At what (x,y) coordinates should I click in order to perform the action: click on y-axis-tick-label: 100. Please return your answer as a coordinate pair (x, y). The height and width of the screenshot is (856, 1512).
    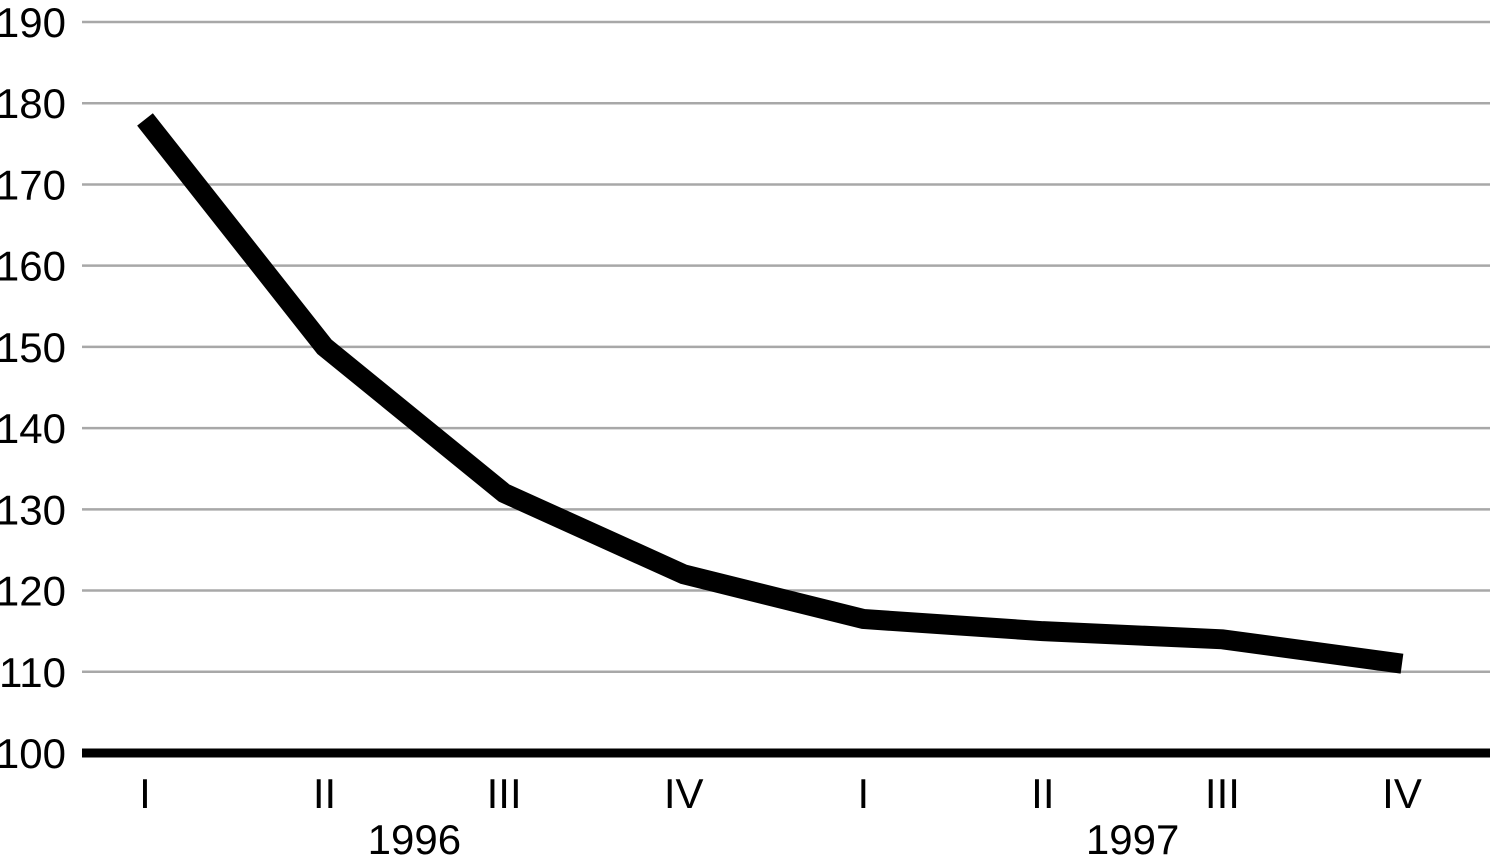
    Looking at the image, I should click on (33, 753).